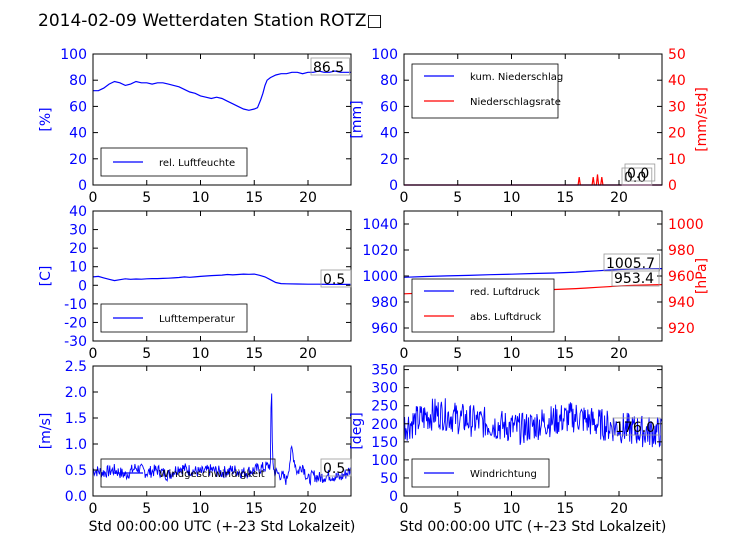 The height and width of the screenshot is (552, 736). What do you see at coordinates (76, 471) in the screenshot?
I see `y-tick-label: 0.5` at bounding box center [76, 471].